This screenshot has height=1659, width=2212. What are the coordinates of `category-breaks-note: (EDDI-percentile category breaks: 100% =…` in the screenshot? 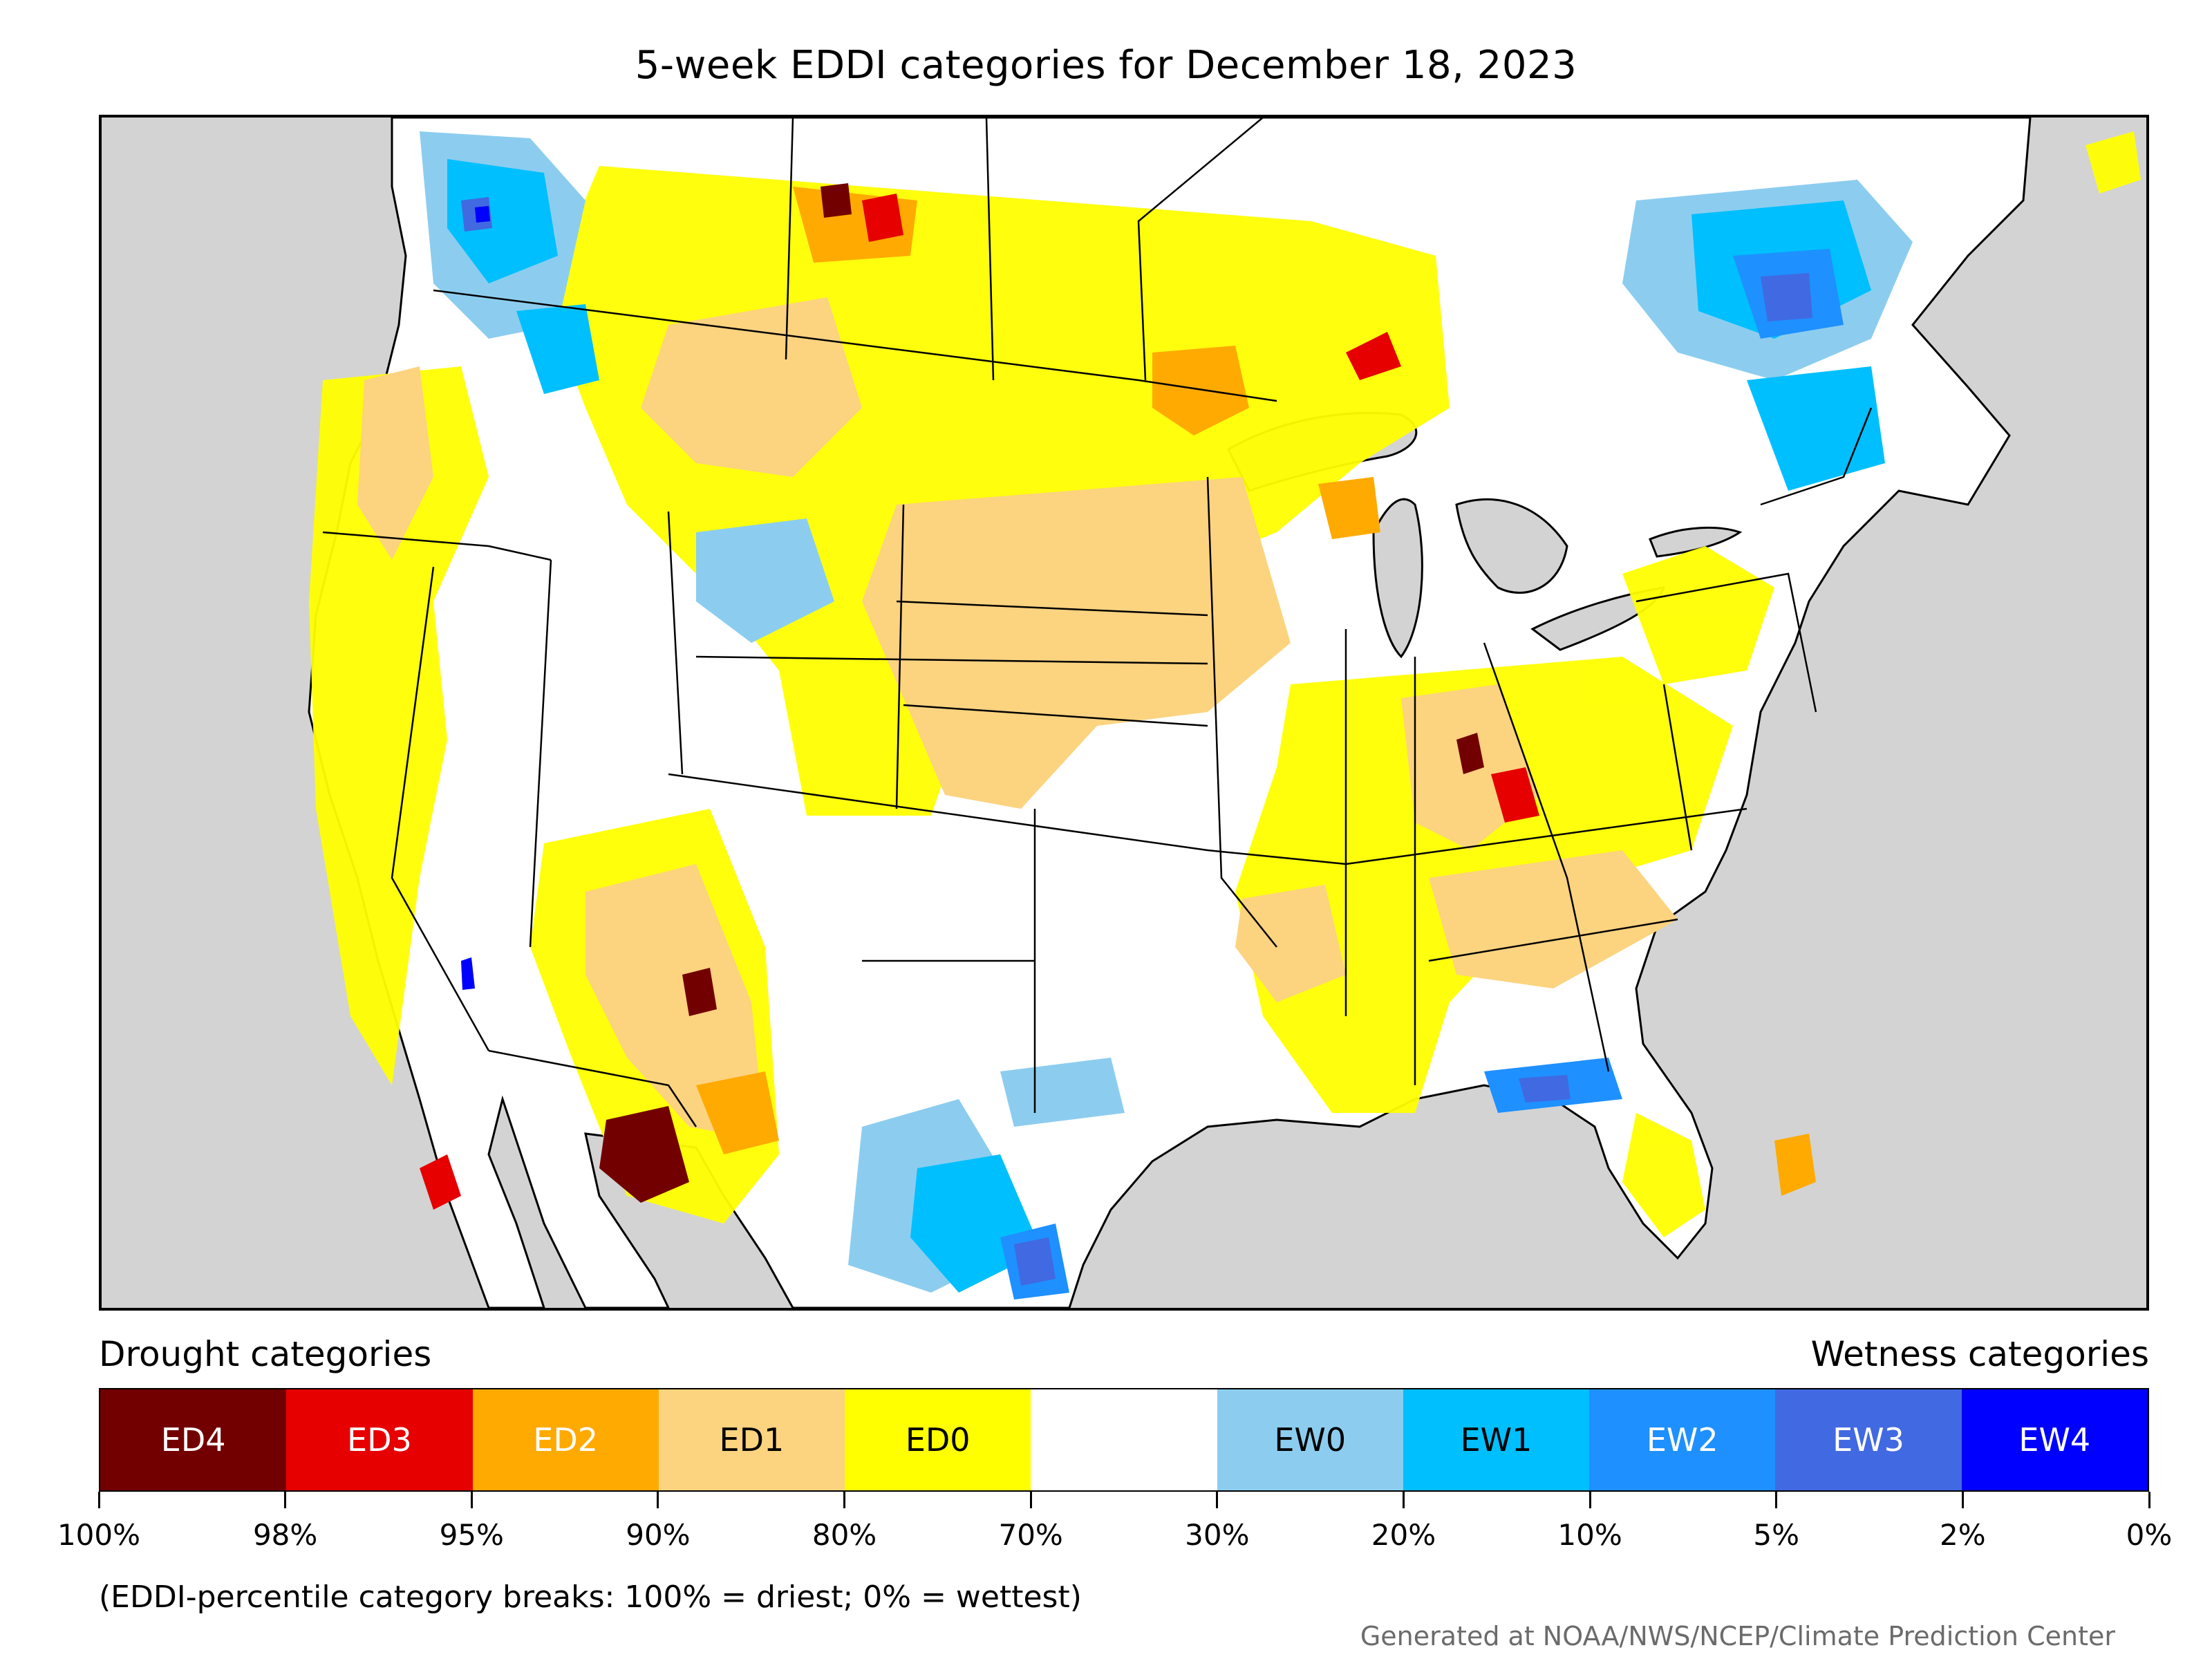 It's located at (590, 1597).